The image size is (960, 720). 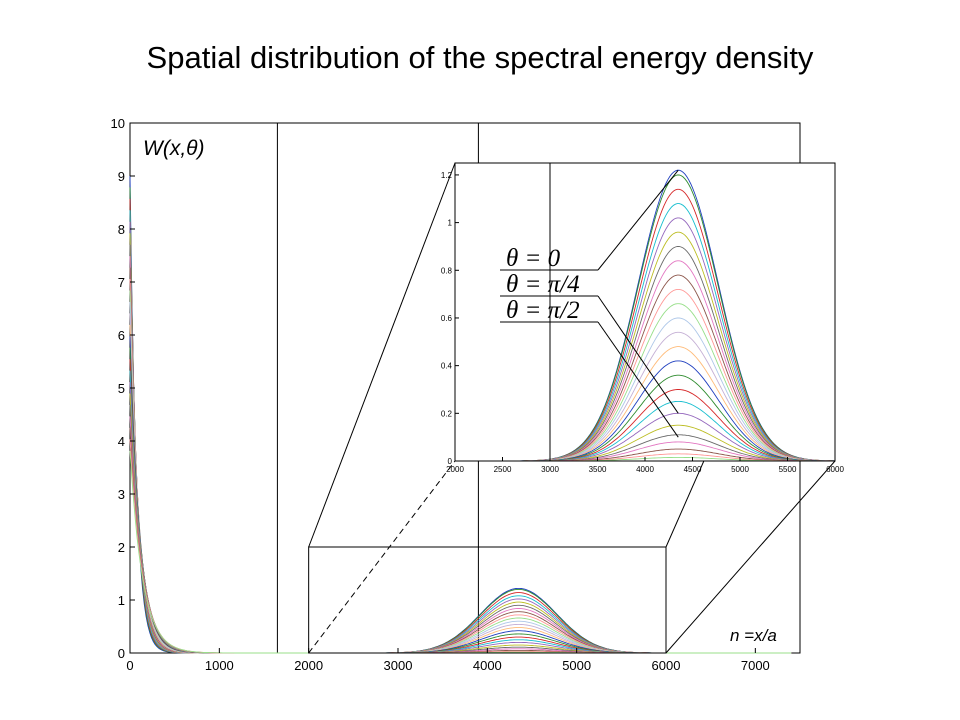 I want to click on main-x-tick-label-7: 7000, so click(x=755, y=665).